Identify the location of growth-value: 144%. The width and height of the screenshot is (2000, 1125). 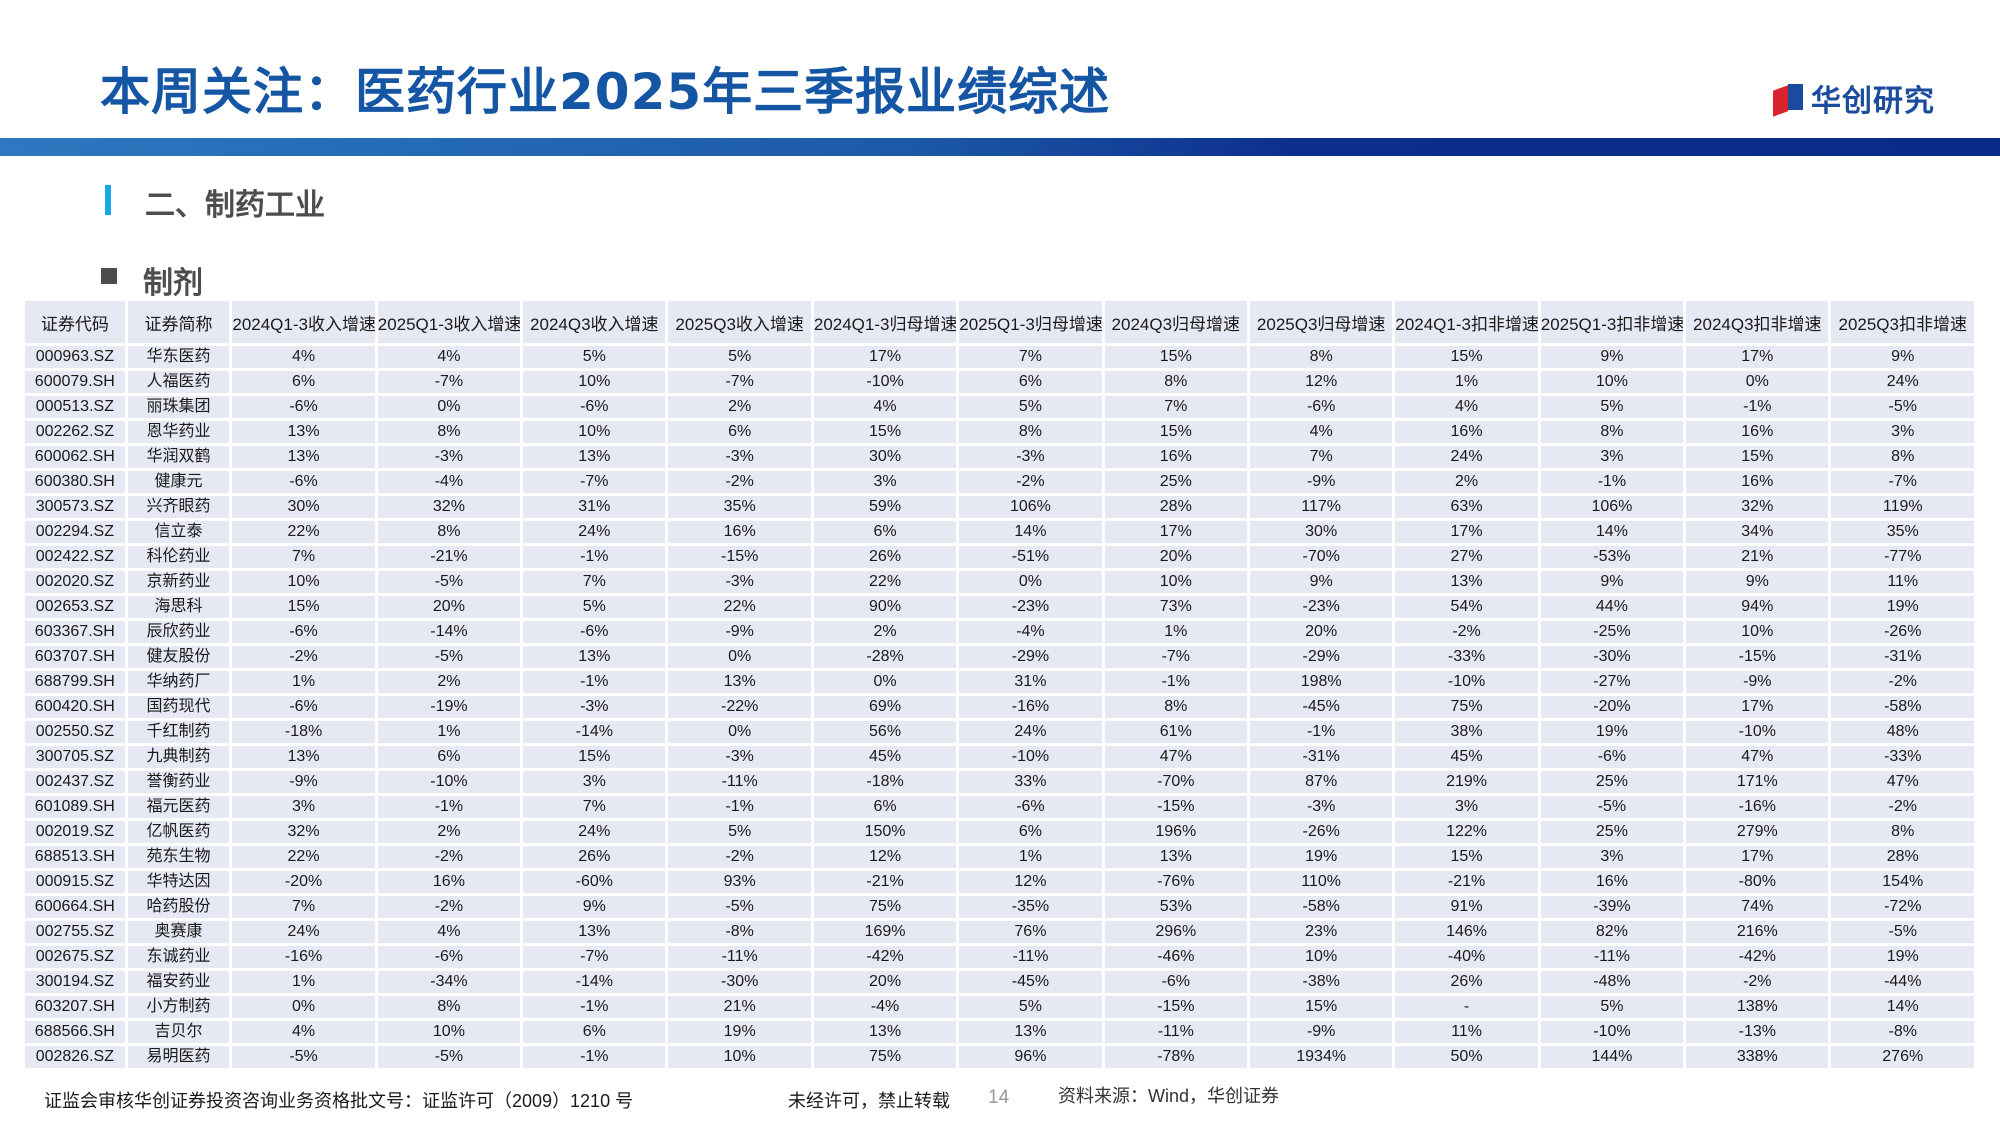
(1612, 1057).